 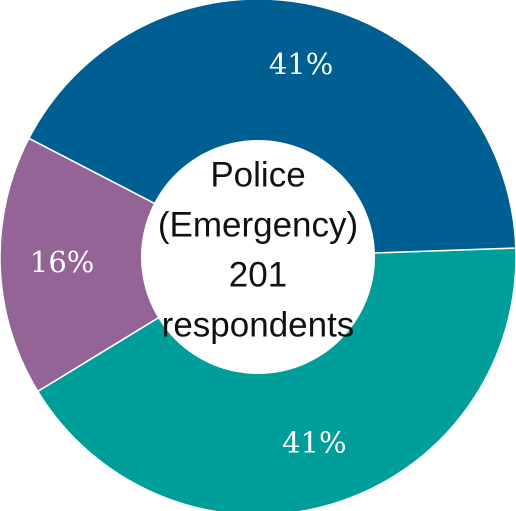 I want to click on center-count-label: respondents, so click(x=258, y=324).